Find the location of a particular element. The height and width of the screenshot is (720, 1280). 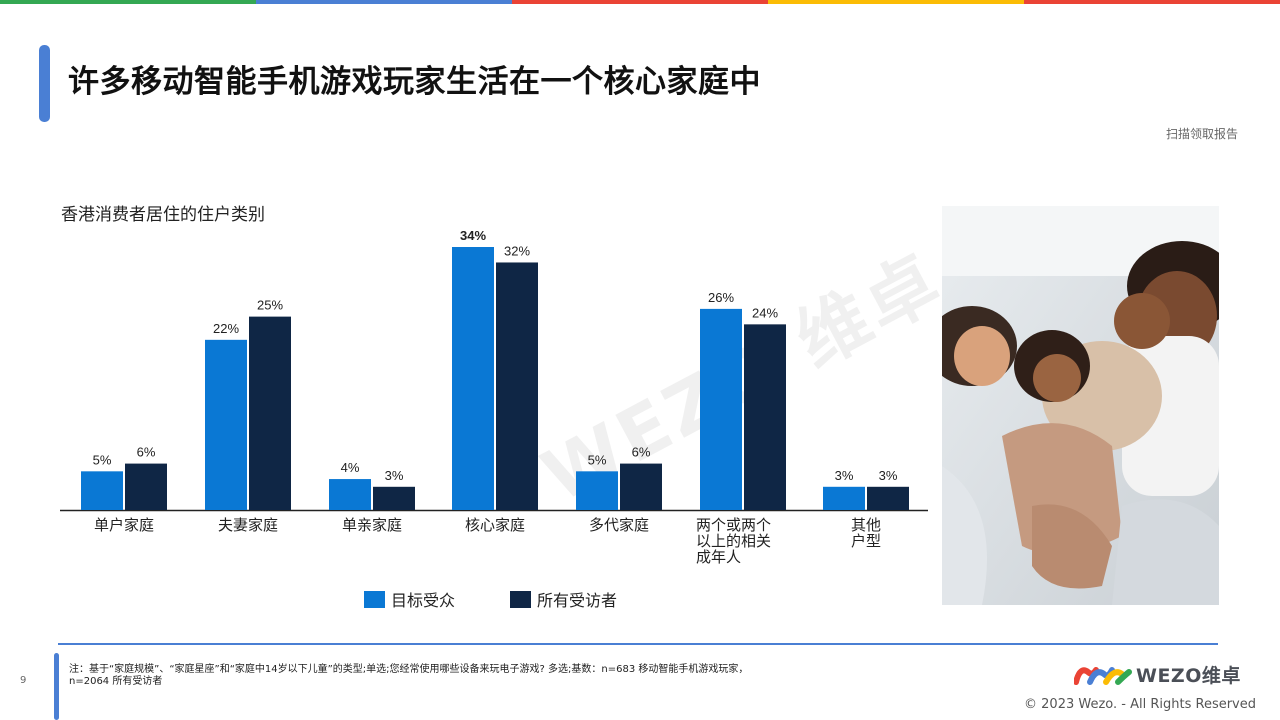

page-title: 许多移动智能手机游戏玩家生活在一个核心家庭中 is located at coordinates (414, 82).